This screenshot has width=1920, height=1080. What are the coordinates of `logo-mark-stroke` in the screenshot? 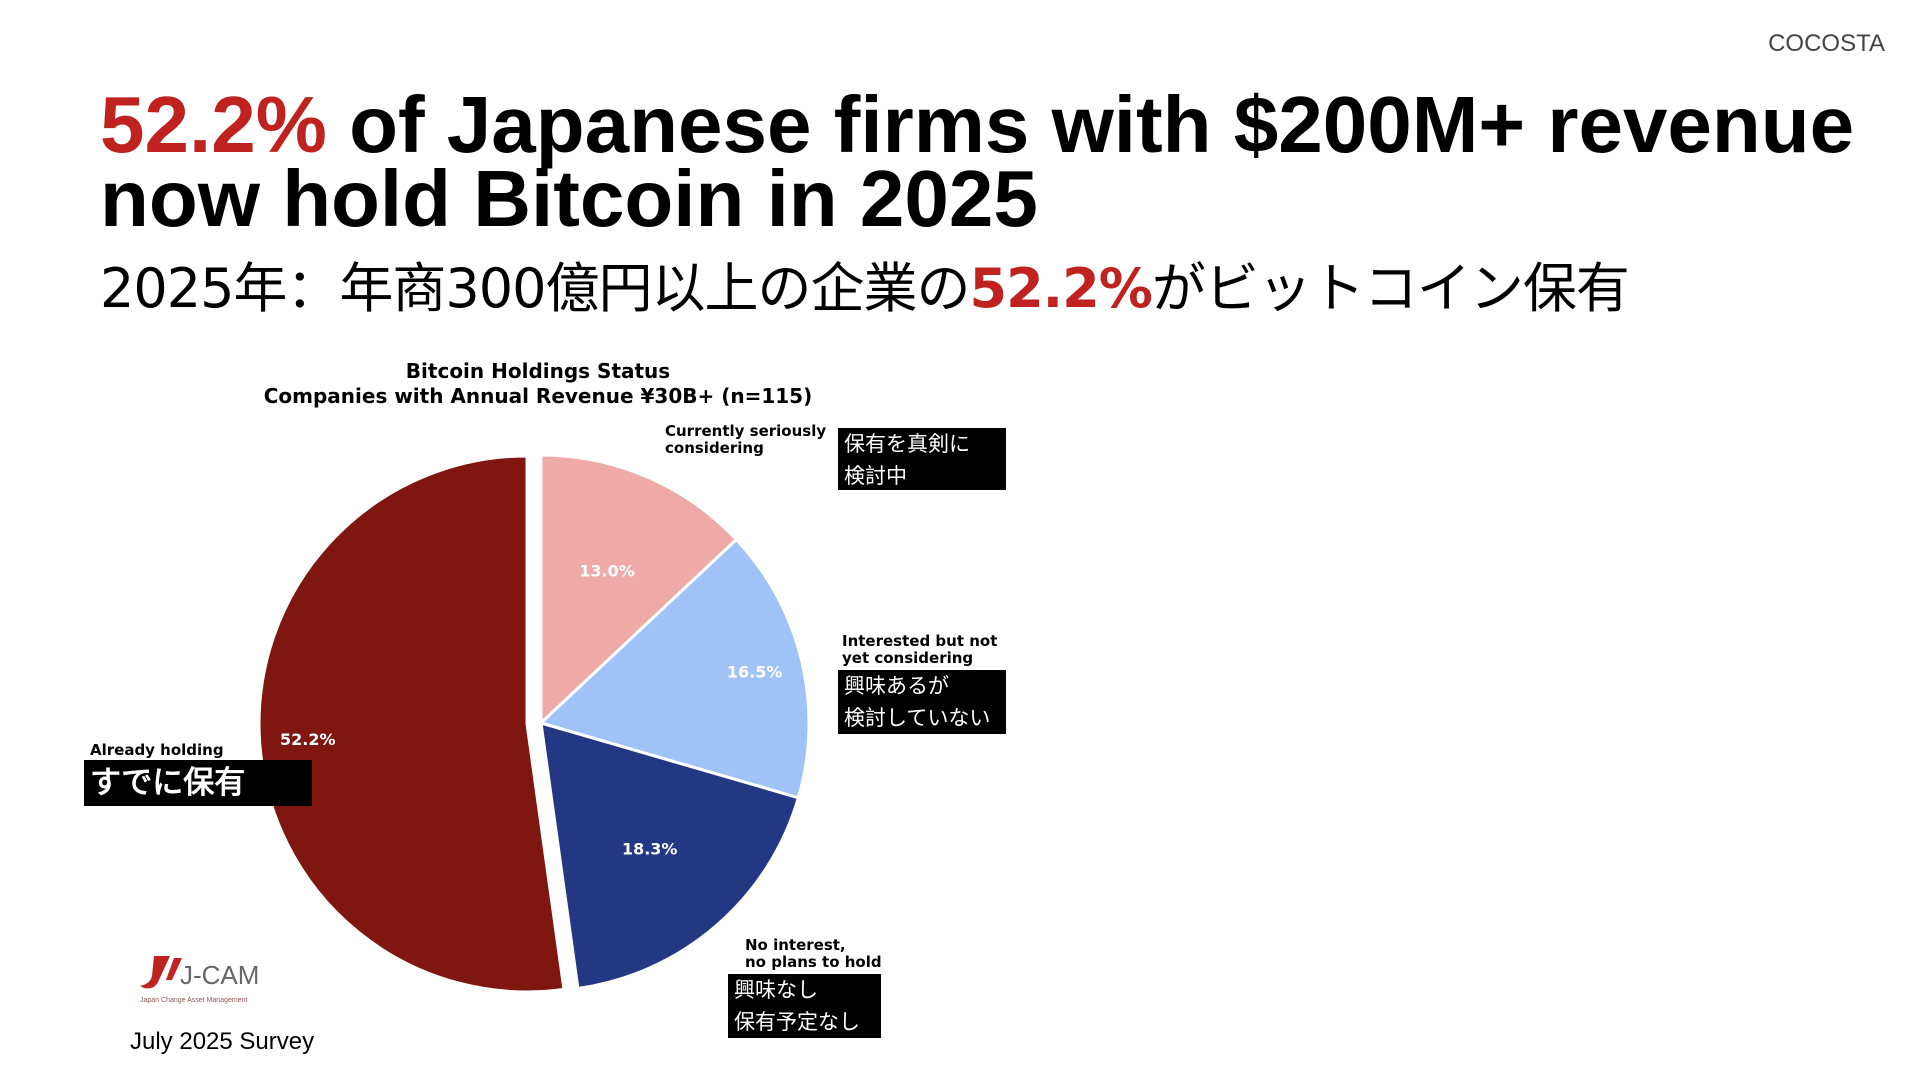 It's located at (174, 969).